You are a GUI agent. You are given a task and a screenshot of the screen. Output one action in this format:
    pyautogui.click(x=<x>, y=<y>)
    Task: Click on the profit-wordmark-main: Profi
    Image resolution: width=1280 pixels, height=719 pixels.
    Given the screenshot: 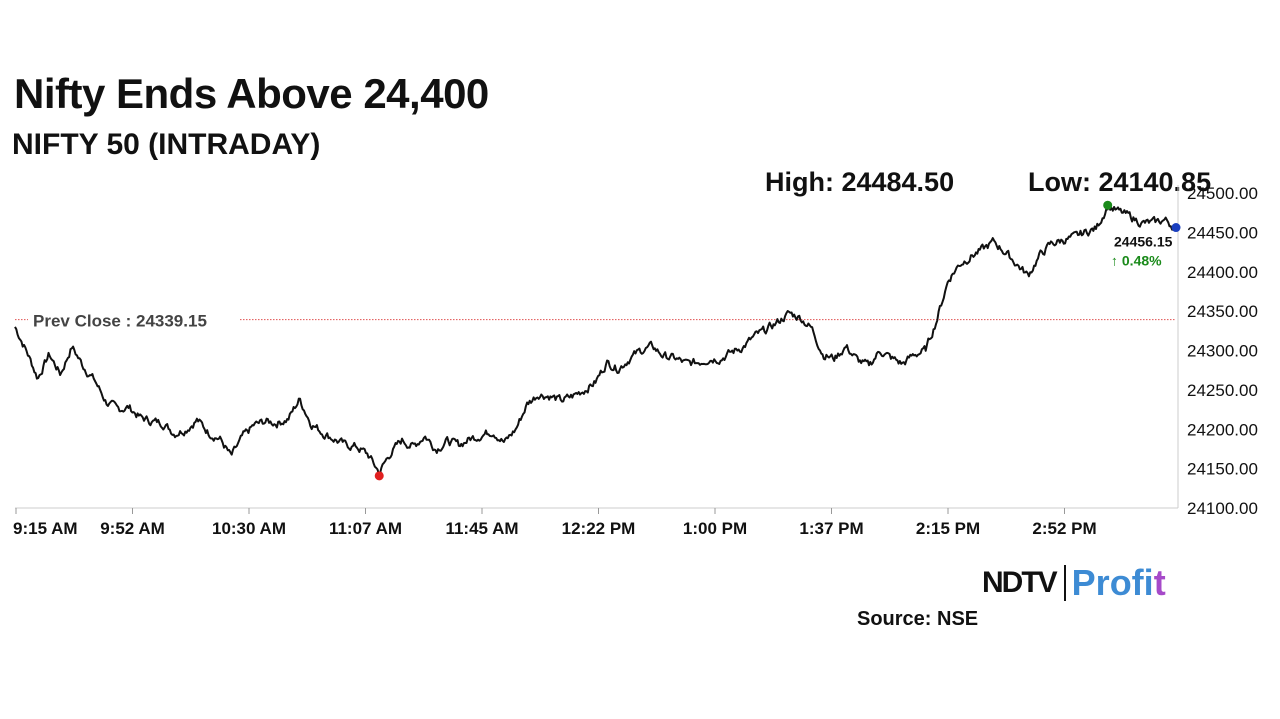 What is the action you would take?
    pyautogui.click(x=1112, y=582)
    